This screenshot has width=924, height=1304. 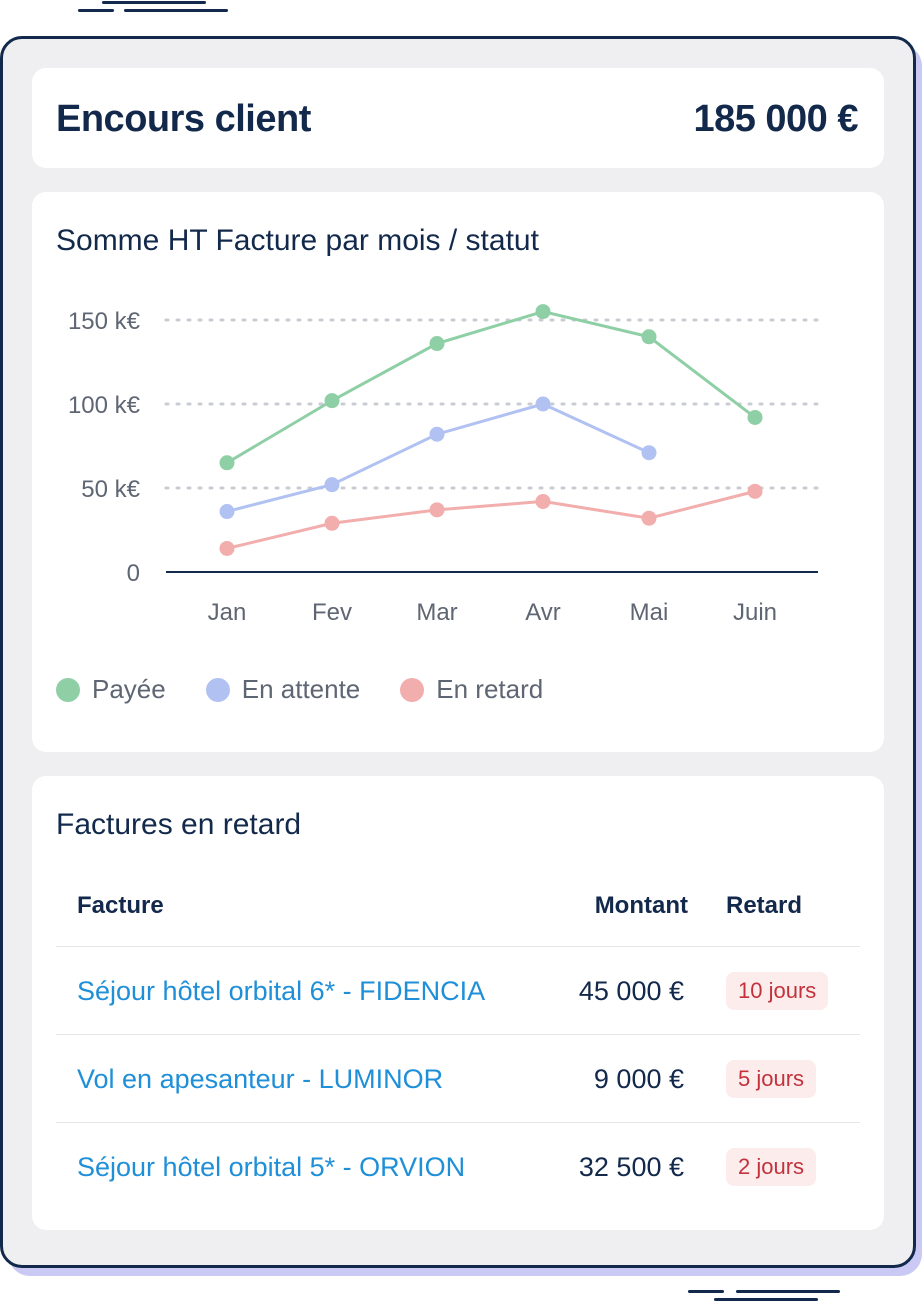 What do you see at coordinates (490, 689) in the screenshot?
I see `legend-label: En retard` at bounding box center [490, 689].